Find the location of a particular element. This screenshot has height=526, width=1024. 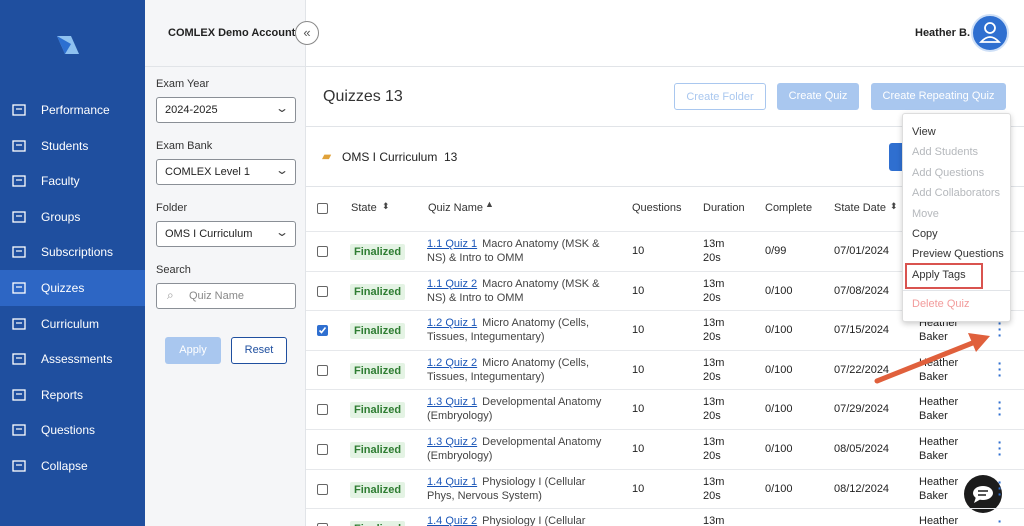

page-button: Create Repeating Quiz is located at coordinates (938, 96).